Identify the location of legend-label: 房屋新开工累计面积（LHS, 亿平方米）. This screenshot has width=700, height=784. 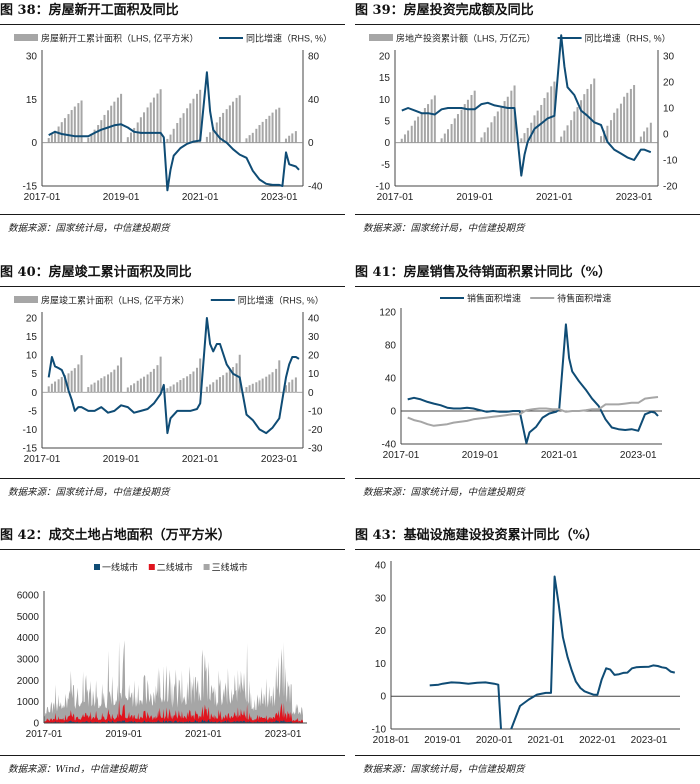
(120, 38).